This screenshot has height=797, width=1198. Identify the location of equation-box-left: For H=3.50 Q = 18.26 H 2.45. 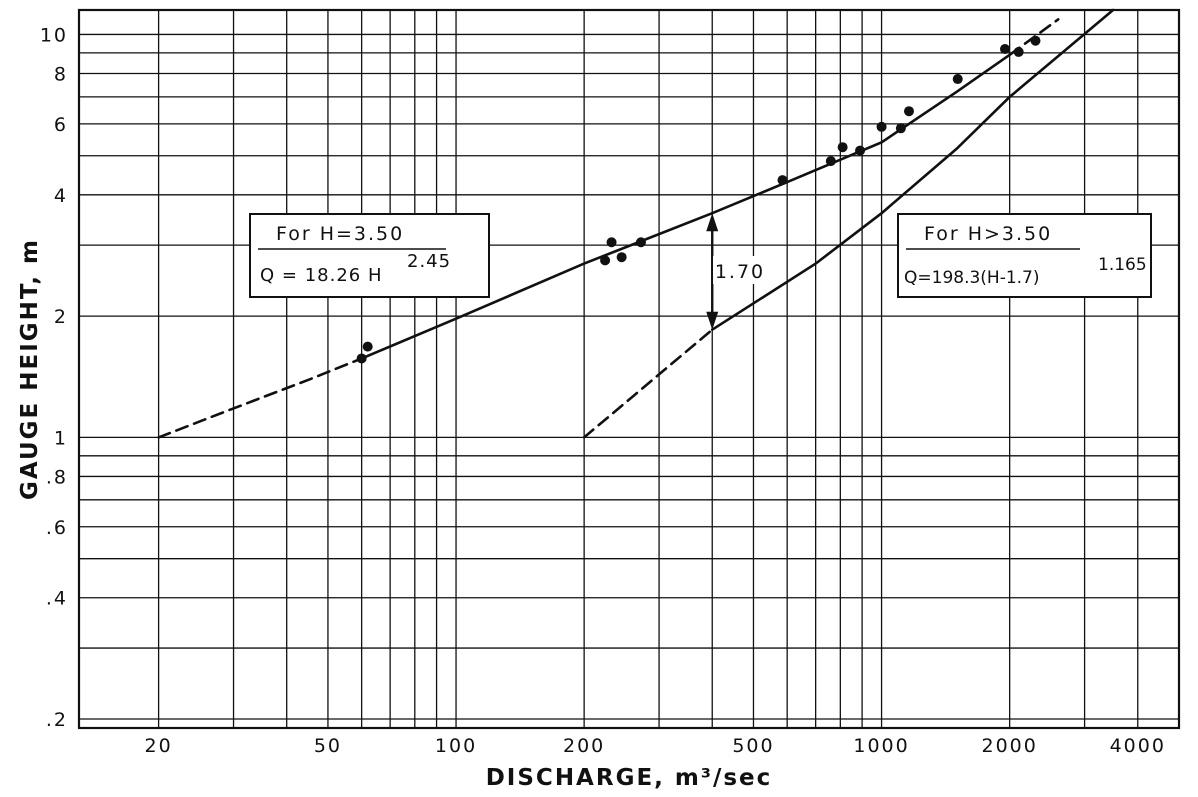
(369, 255).